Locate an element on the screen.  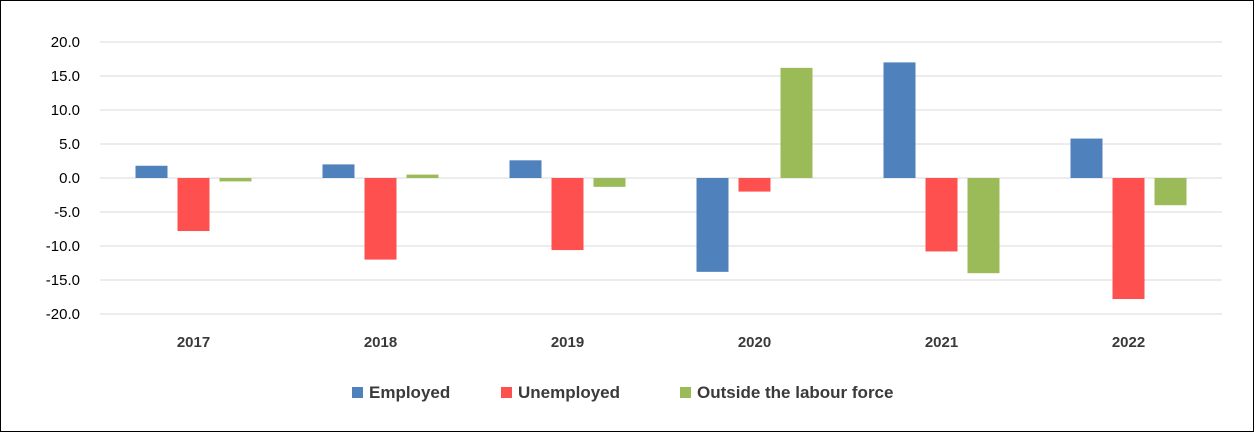
bar-unemployed-2017 is located at coordinates (193, 205).